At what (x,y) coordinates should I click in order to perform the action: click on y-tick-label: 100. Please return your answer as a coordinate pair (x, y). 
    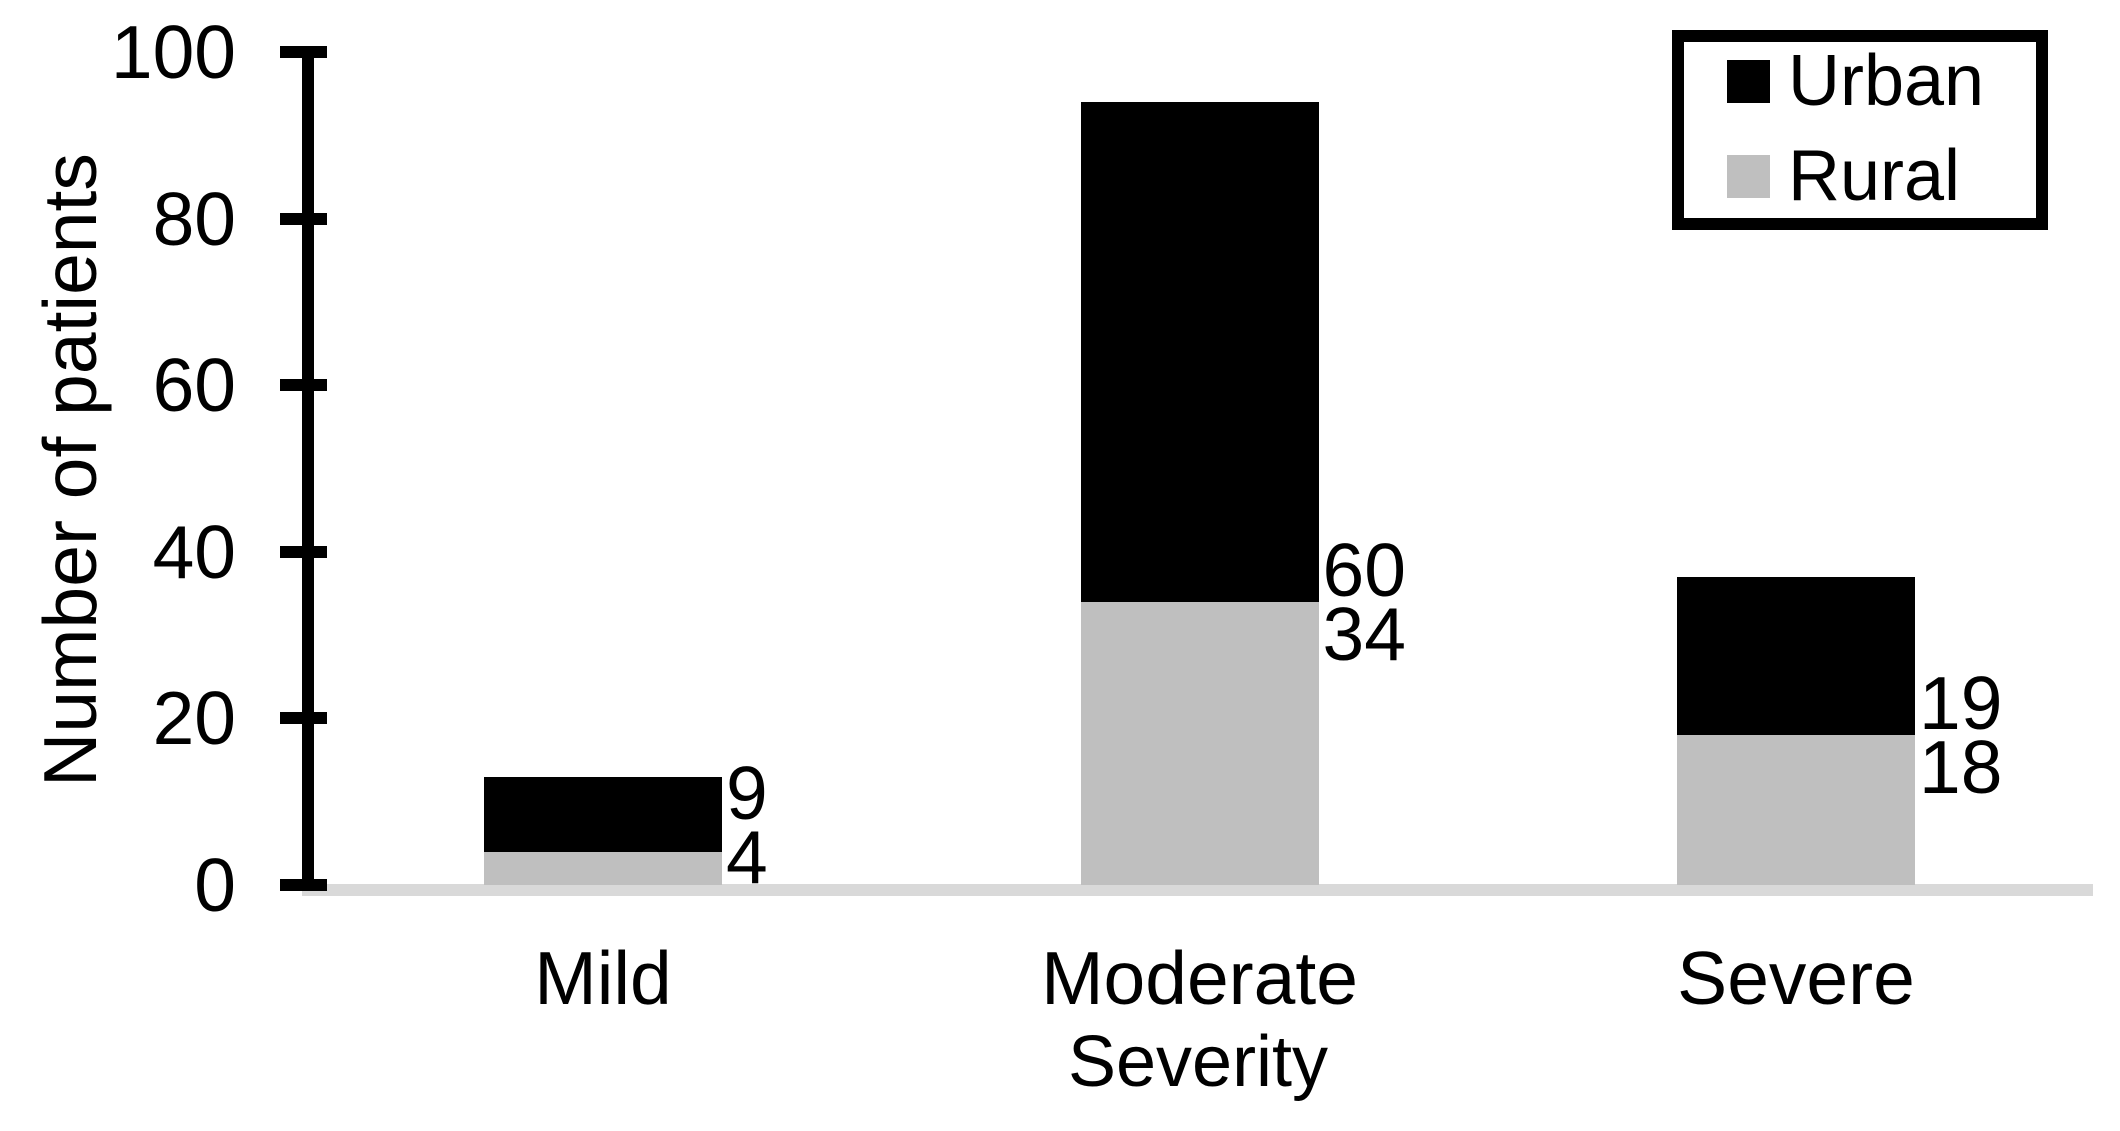
    Looking at the image, I should click on (173, 52).